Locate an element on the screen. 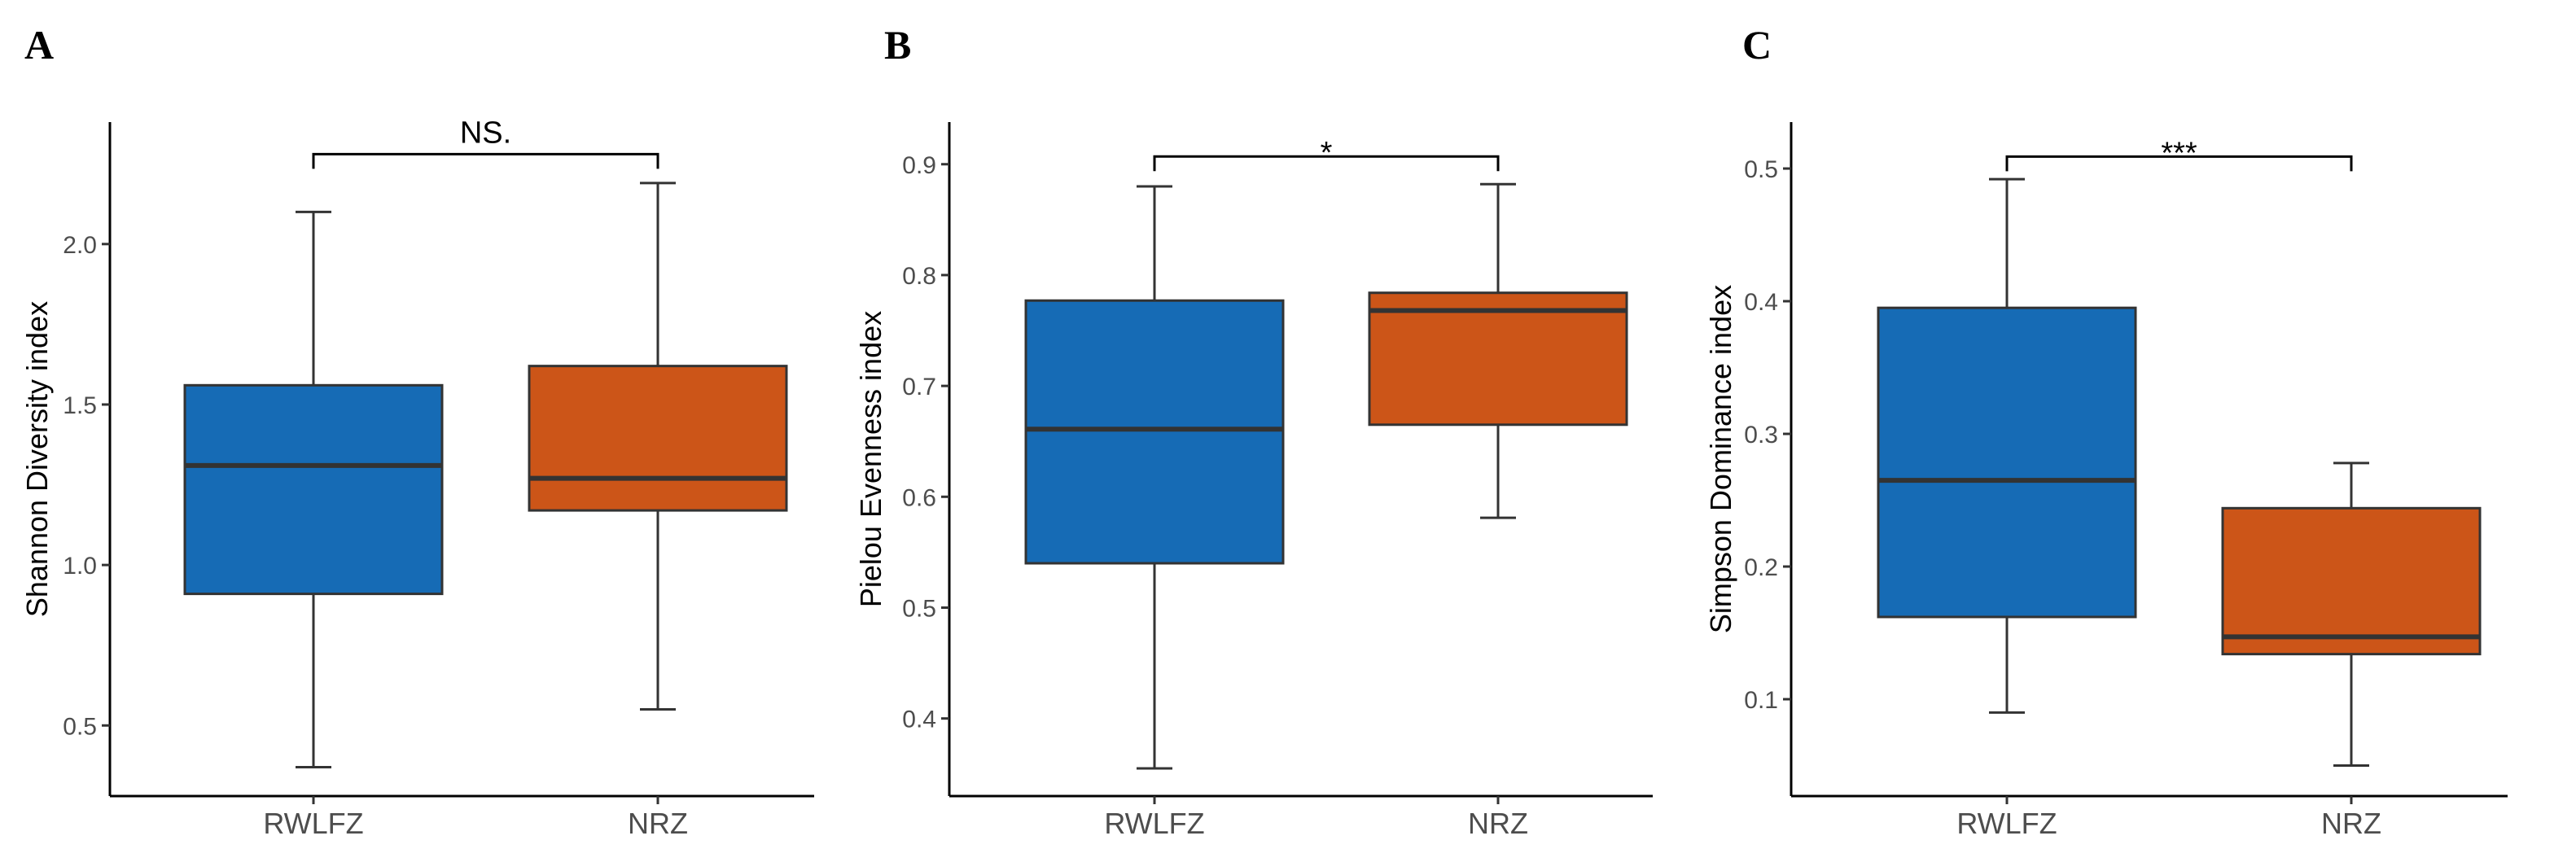 Image resolution: width=2576 pixels, height=862 pixels. panel-letter: C is located at coordinates (1757, 45).